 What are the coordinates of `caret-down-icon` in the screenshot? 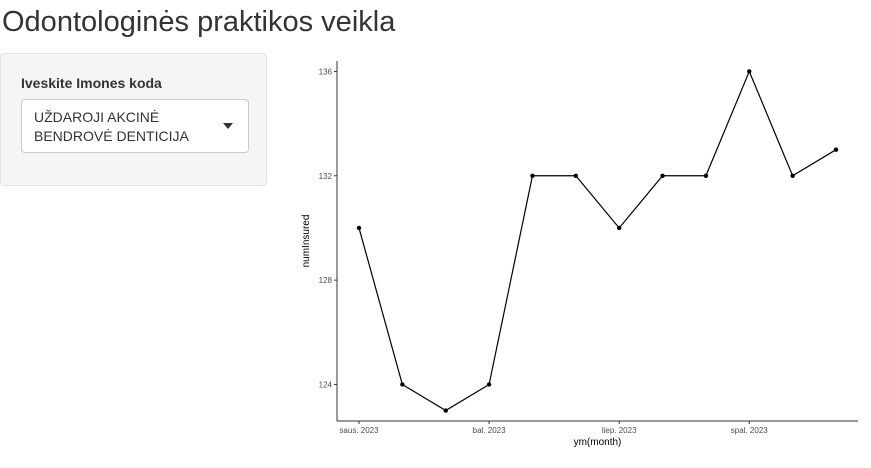 It's located at (228, 126).